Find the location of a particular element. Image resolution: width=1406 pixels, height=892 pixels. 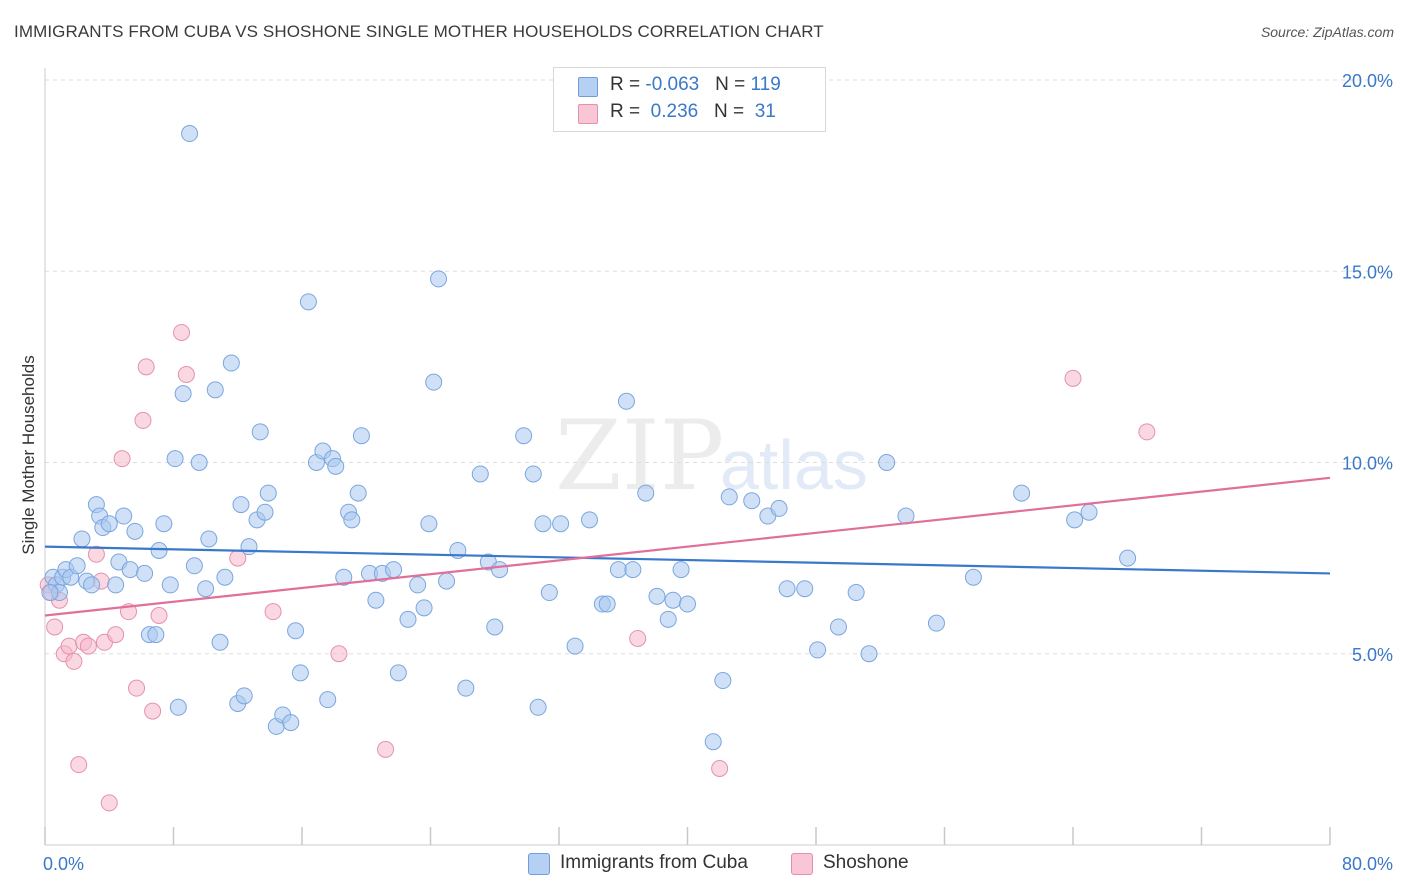

legend-r-value-shoshone: 0.236 is located at coordinates (672, 111).